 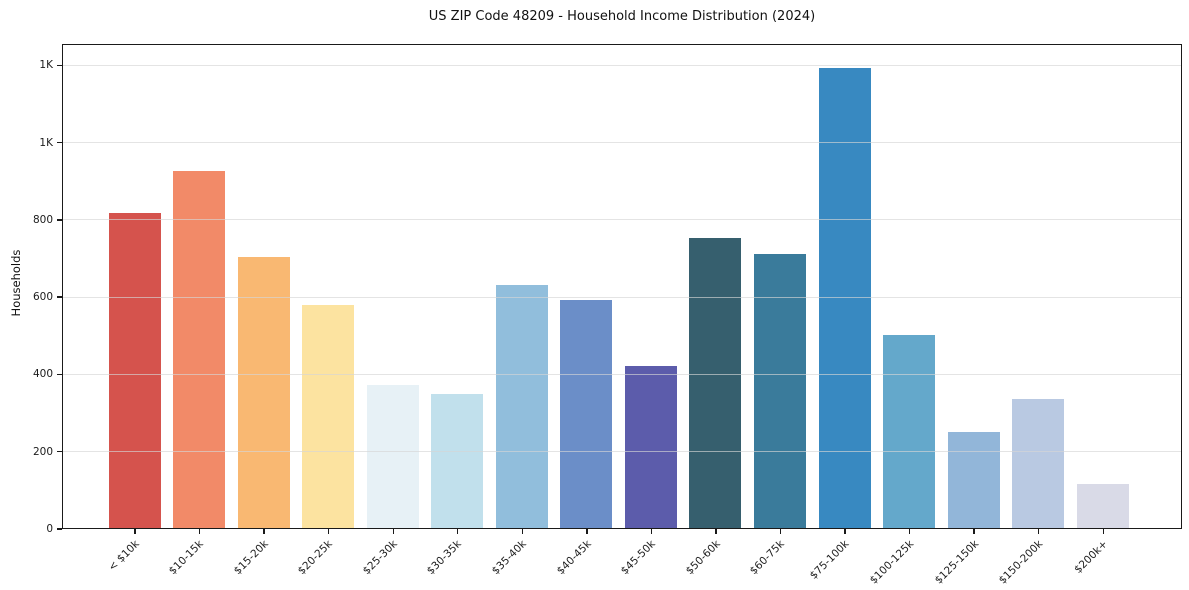 What do you see at coordinates (186, 558) in the screenshot?
I see `x-tick-label-10-15k: $10-15k` at bounding box center [186, 558].